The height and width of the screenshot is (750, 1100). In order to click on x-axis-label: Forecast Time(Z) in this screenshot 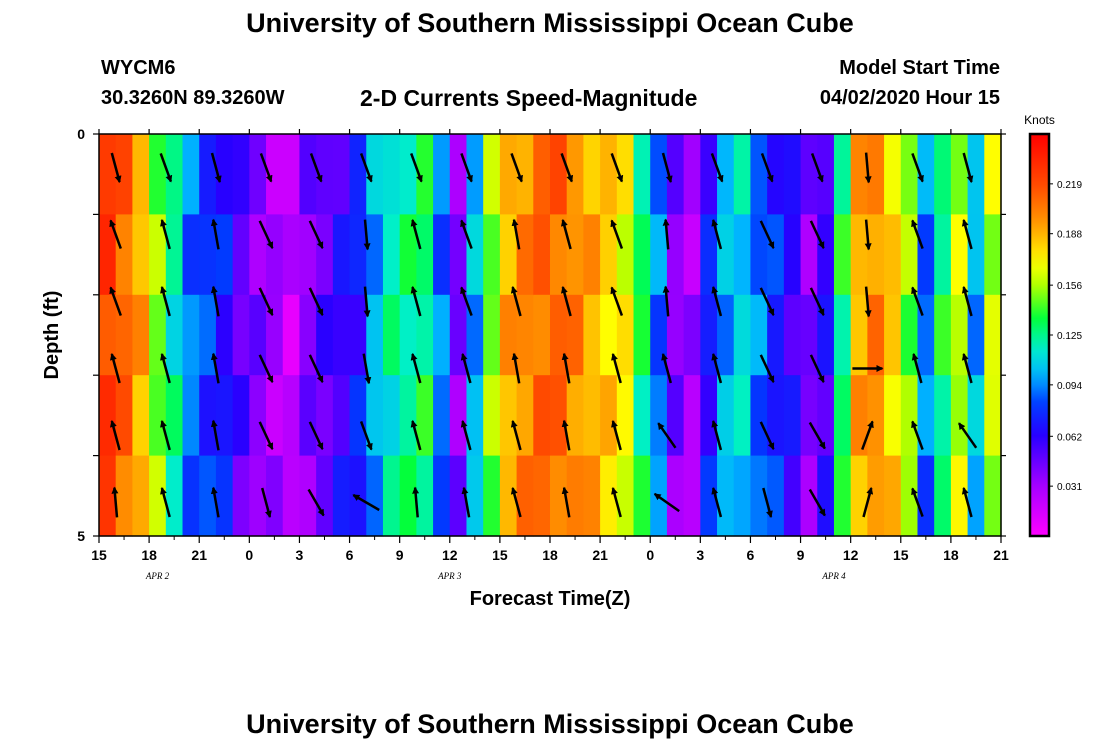, I will do `click(550, 599)`.